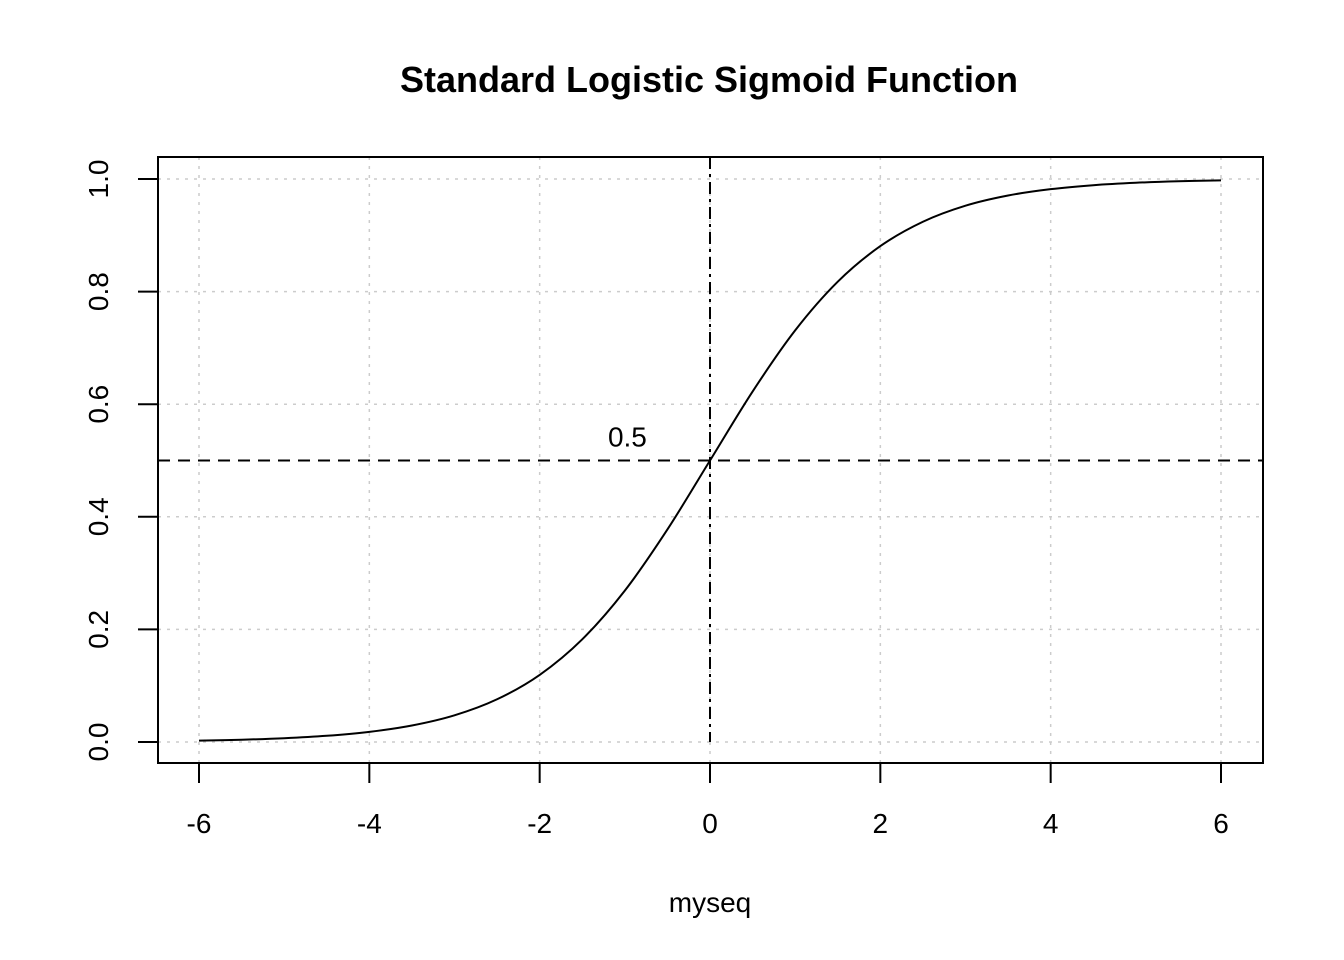 This screenshot has width=1344, height=960. I want to click on x-tick-label: -6, so click(199, 823).